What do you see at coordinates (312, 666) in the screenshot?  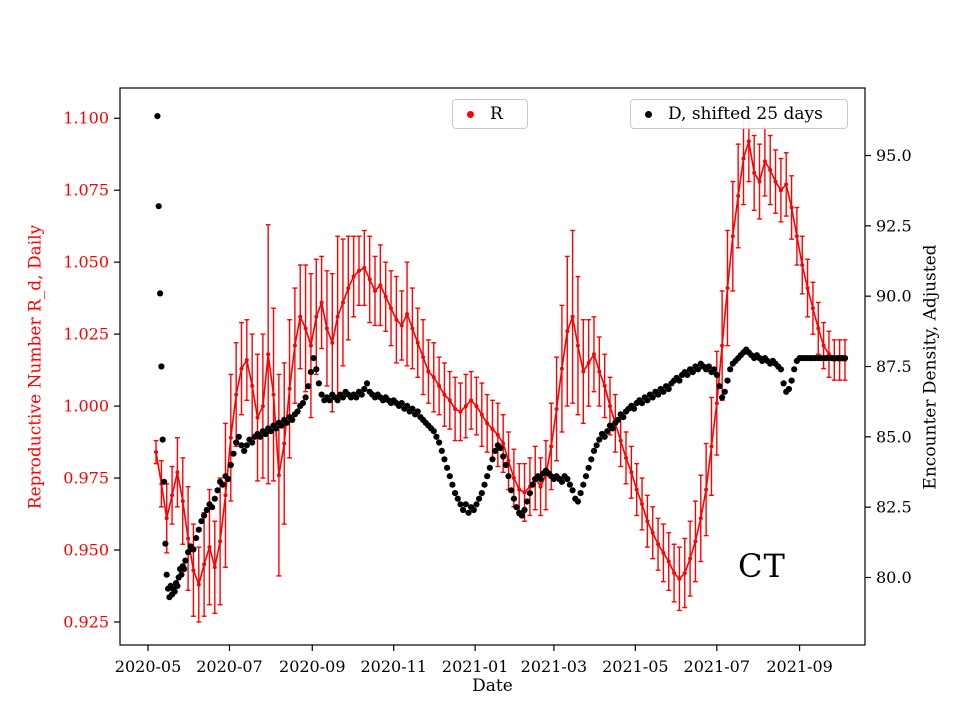 I see `svg-text: 2020-09` at bounding box center [312, 666].